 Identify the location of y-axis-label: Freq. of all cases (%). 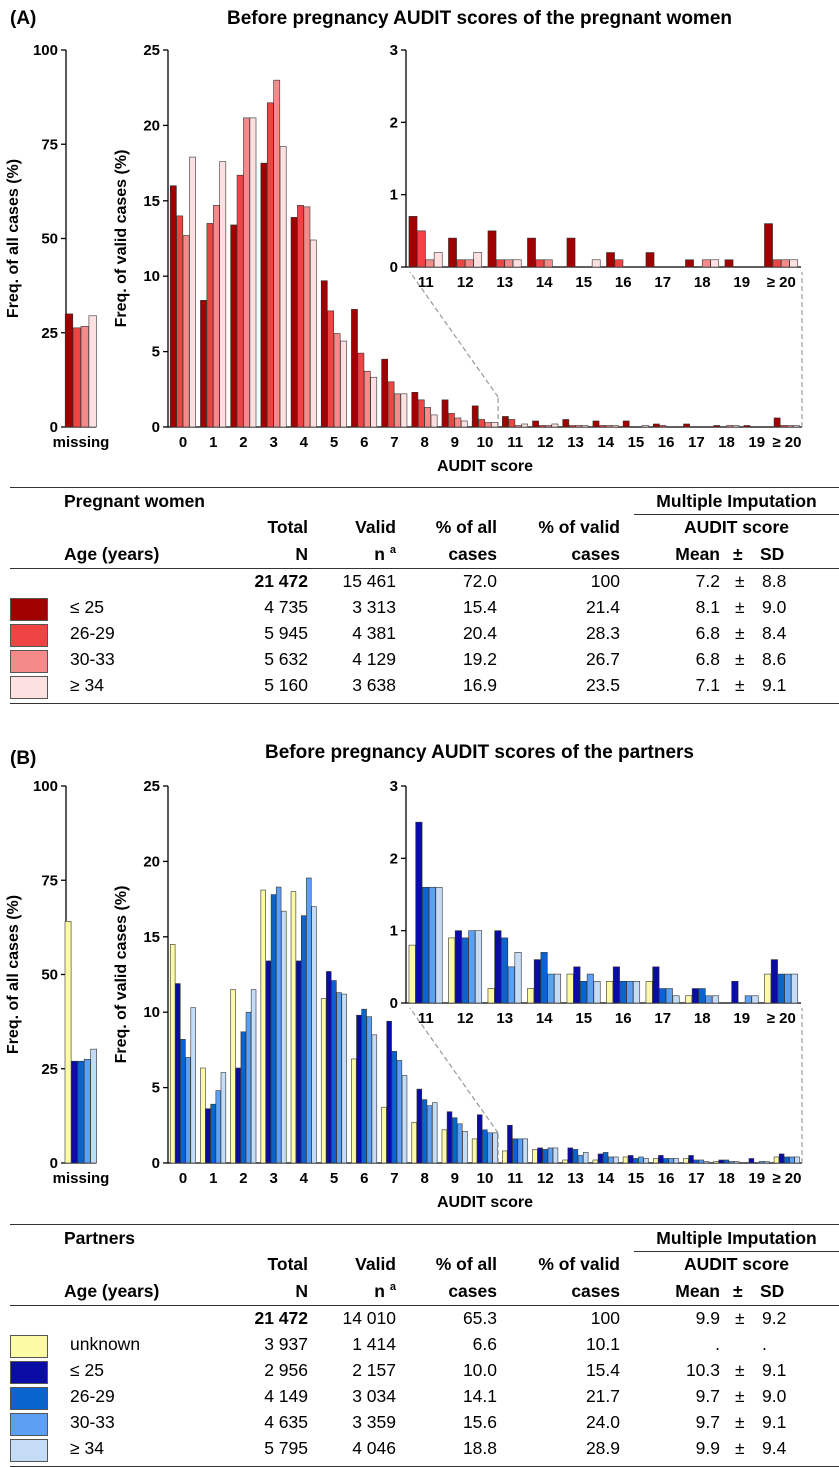
(13, 974).